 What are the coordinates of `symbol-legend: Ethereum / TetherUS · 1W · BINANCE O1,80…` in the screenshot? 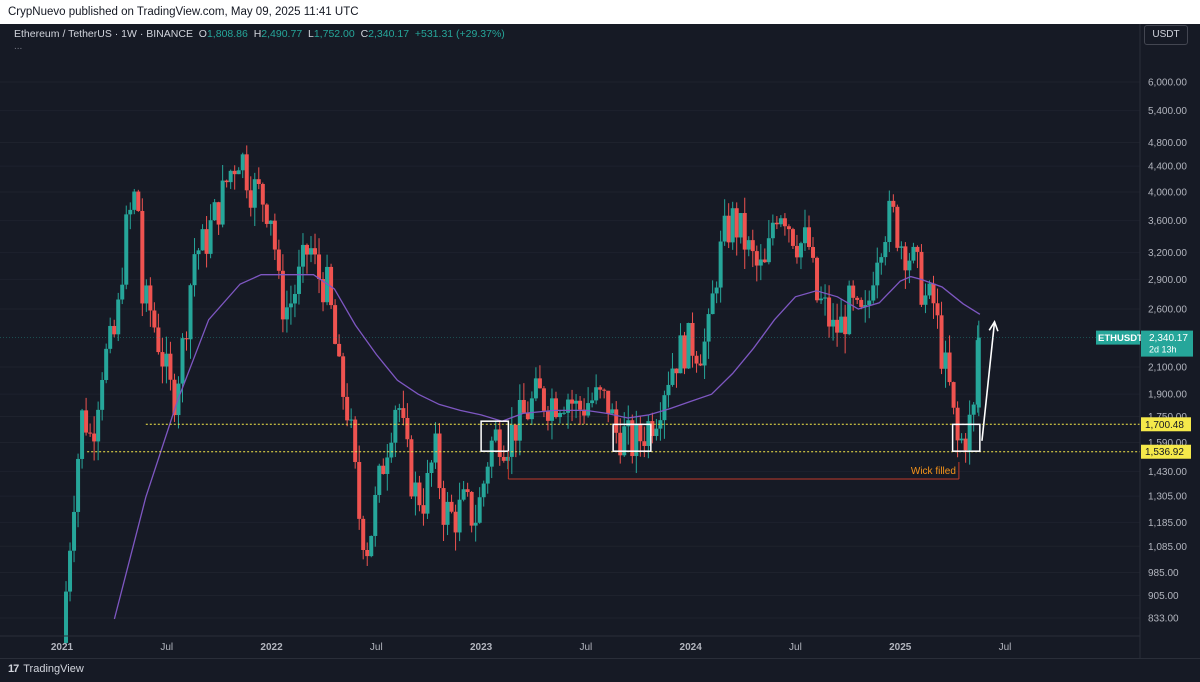 It's located at (259, 40).